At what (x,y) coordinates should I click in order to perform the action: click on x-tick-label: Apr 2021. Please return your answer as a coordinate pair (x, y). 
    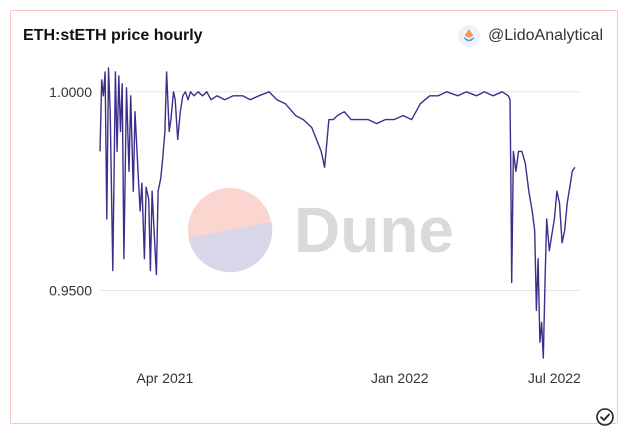
    Looking at the image, I should click on (164, 378).